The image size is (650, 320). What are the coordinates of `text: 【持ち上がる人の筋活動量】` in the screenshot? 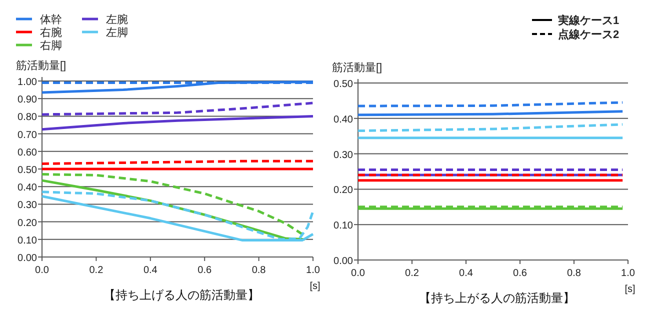 It's located at (497, 298).